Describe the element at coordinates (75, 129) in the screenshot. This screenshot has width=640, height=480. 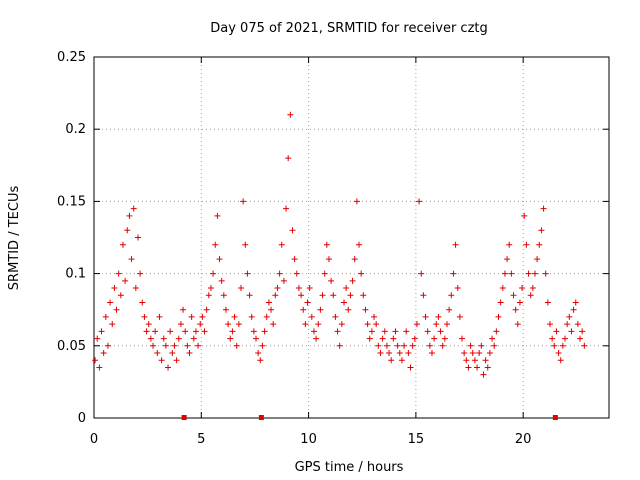
I see `y-tick-label: 0.2` at that location.